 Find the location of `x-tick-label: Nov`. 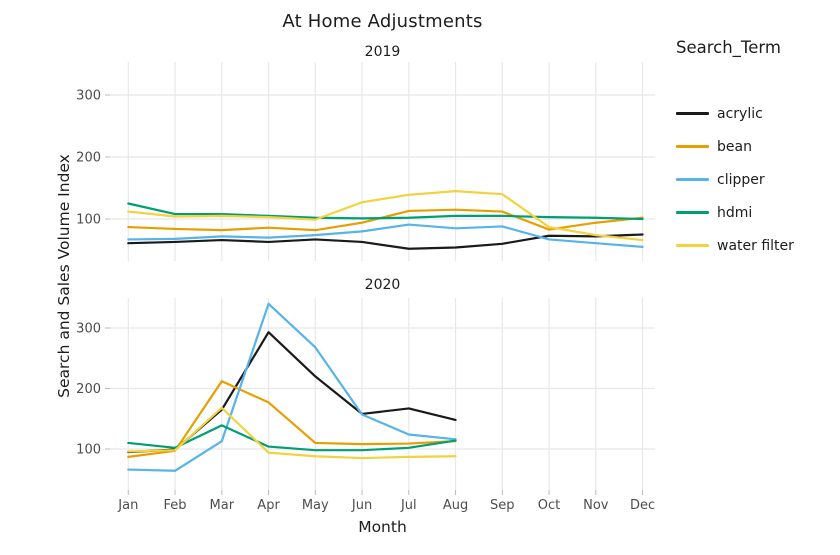

x-tick-label: Nov is located at coordinates (596, 505).